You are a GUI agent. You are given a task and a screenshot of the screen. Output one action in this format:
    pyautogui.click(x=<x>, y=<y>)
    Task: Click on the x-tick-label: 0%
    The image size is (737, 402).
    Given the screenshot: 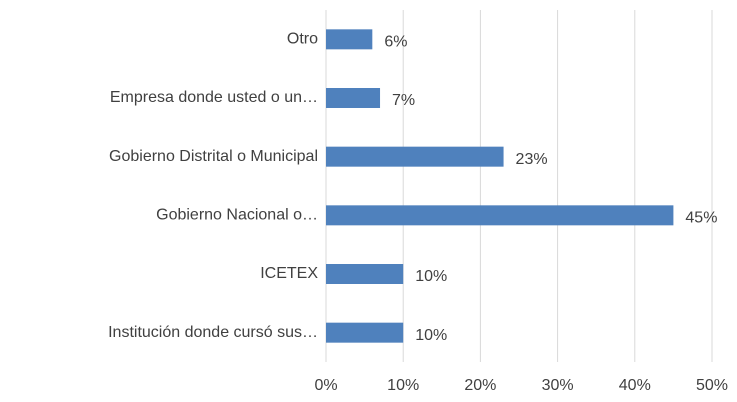 What is the action you would take?
    pyautogui.click(x=325, y=385)
    